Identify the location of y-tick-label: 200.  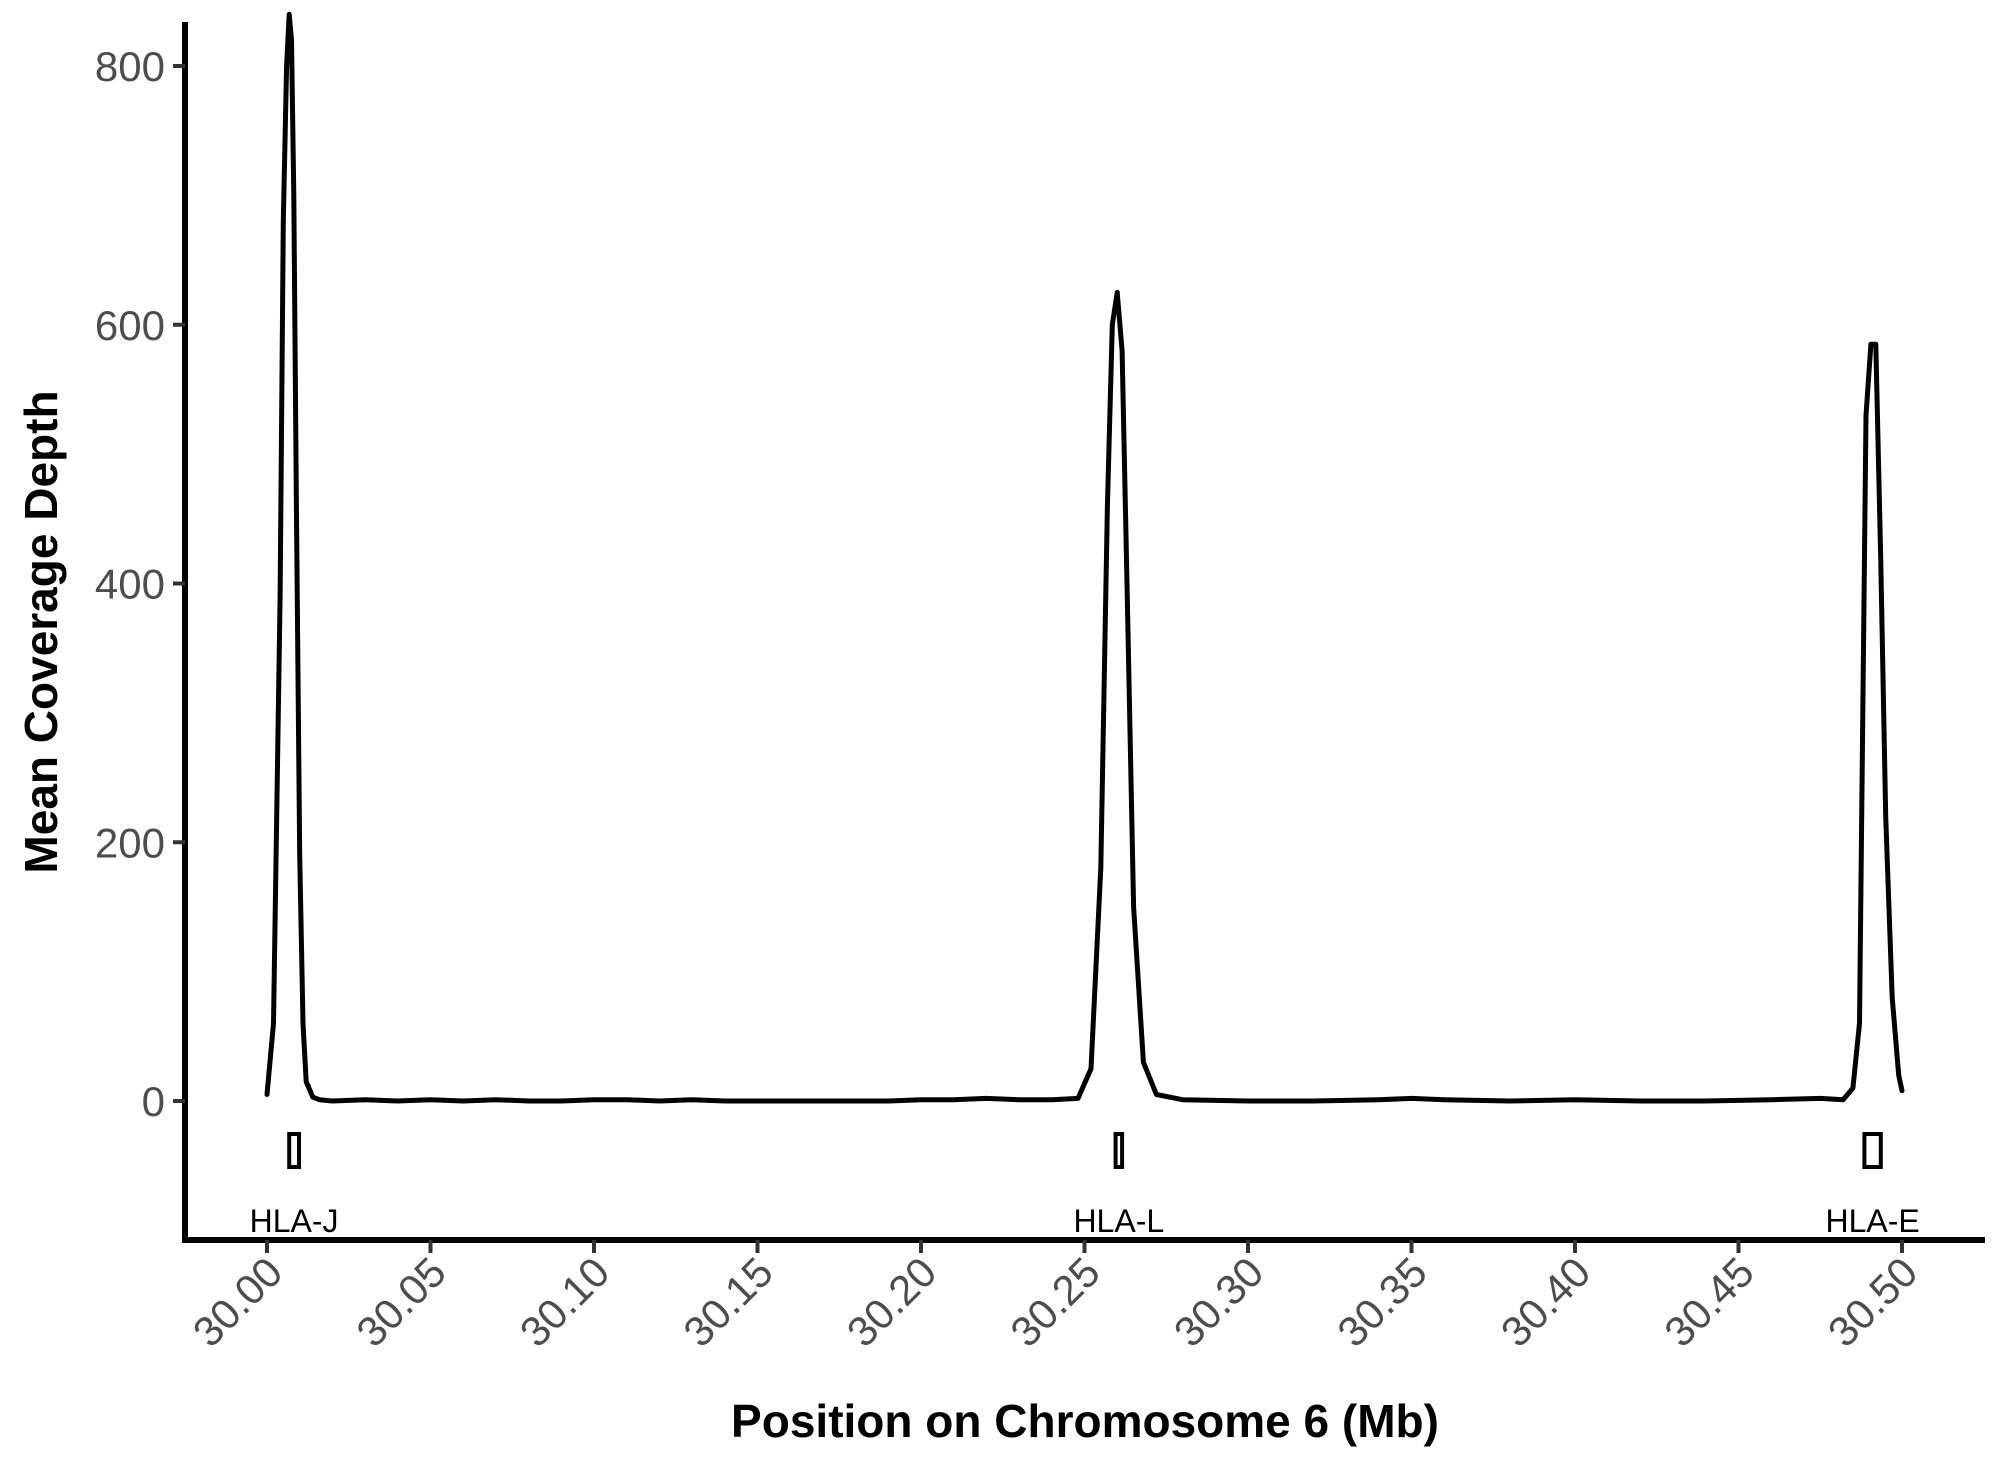
(130, 842).